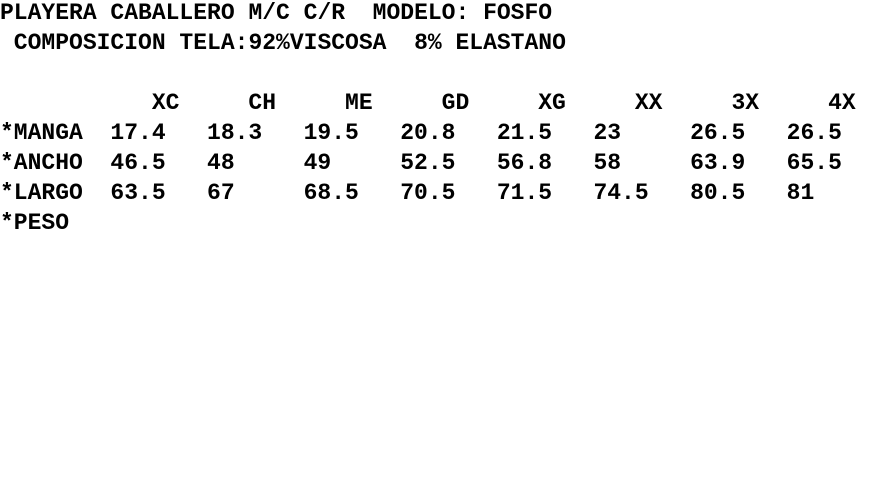 The width and height of the screenshot is (880, 502). I want to click on table-row: *LARGO 63.5 67 68.5 70.5 71.5 74.5 80.5 81, so click(440, 193).